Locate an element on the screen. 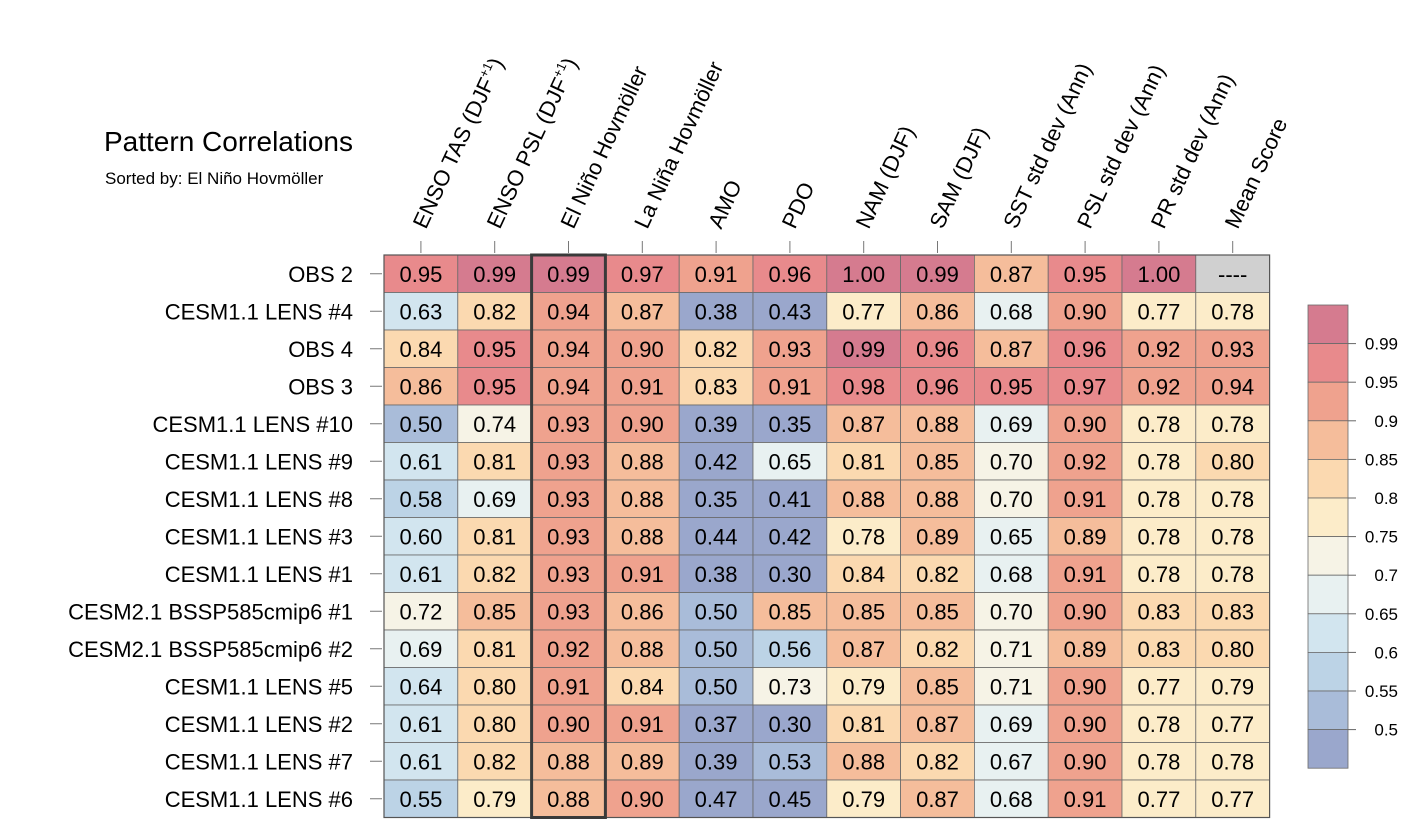 This screenshot has height=839, width=1419. row-label: CESM2.1 BSSP585cmip6 #1 is located at coordinates (210, 611).